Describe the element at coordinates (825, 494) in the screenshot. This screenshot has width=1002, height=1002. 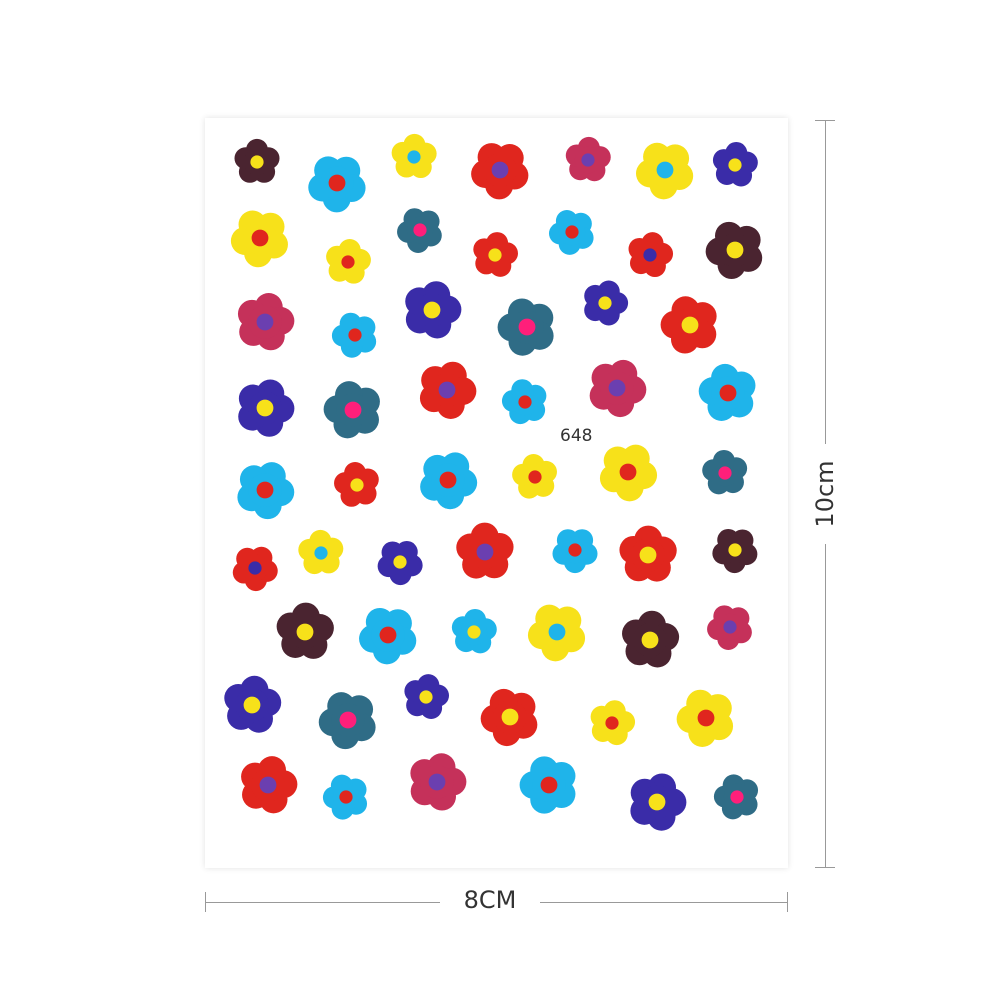
I see `height-label: 10cm` at that location.